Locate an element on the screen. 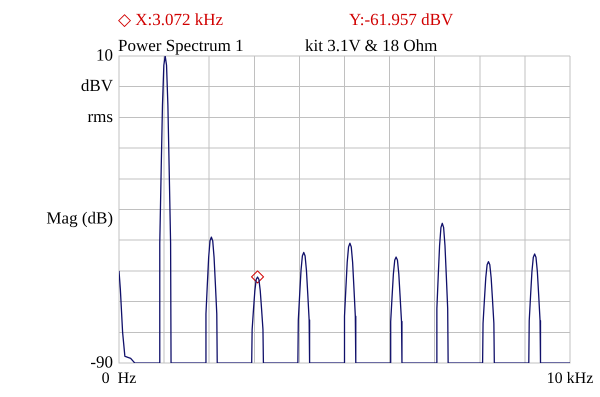 This screenshot has width=600, height=397. text: ◇ X:3.072 kHz is located at coordinates (171, 19).